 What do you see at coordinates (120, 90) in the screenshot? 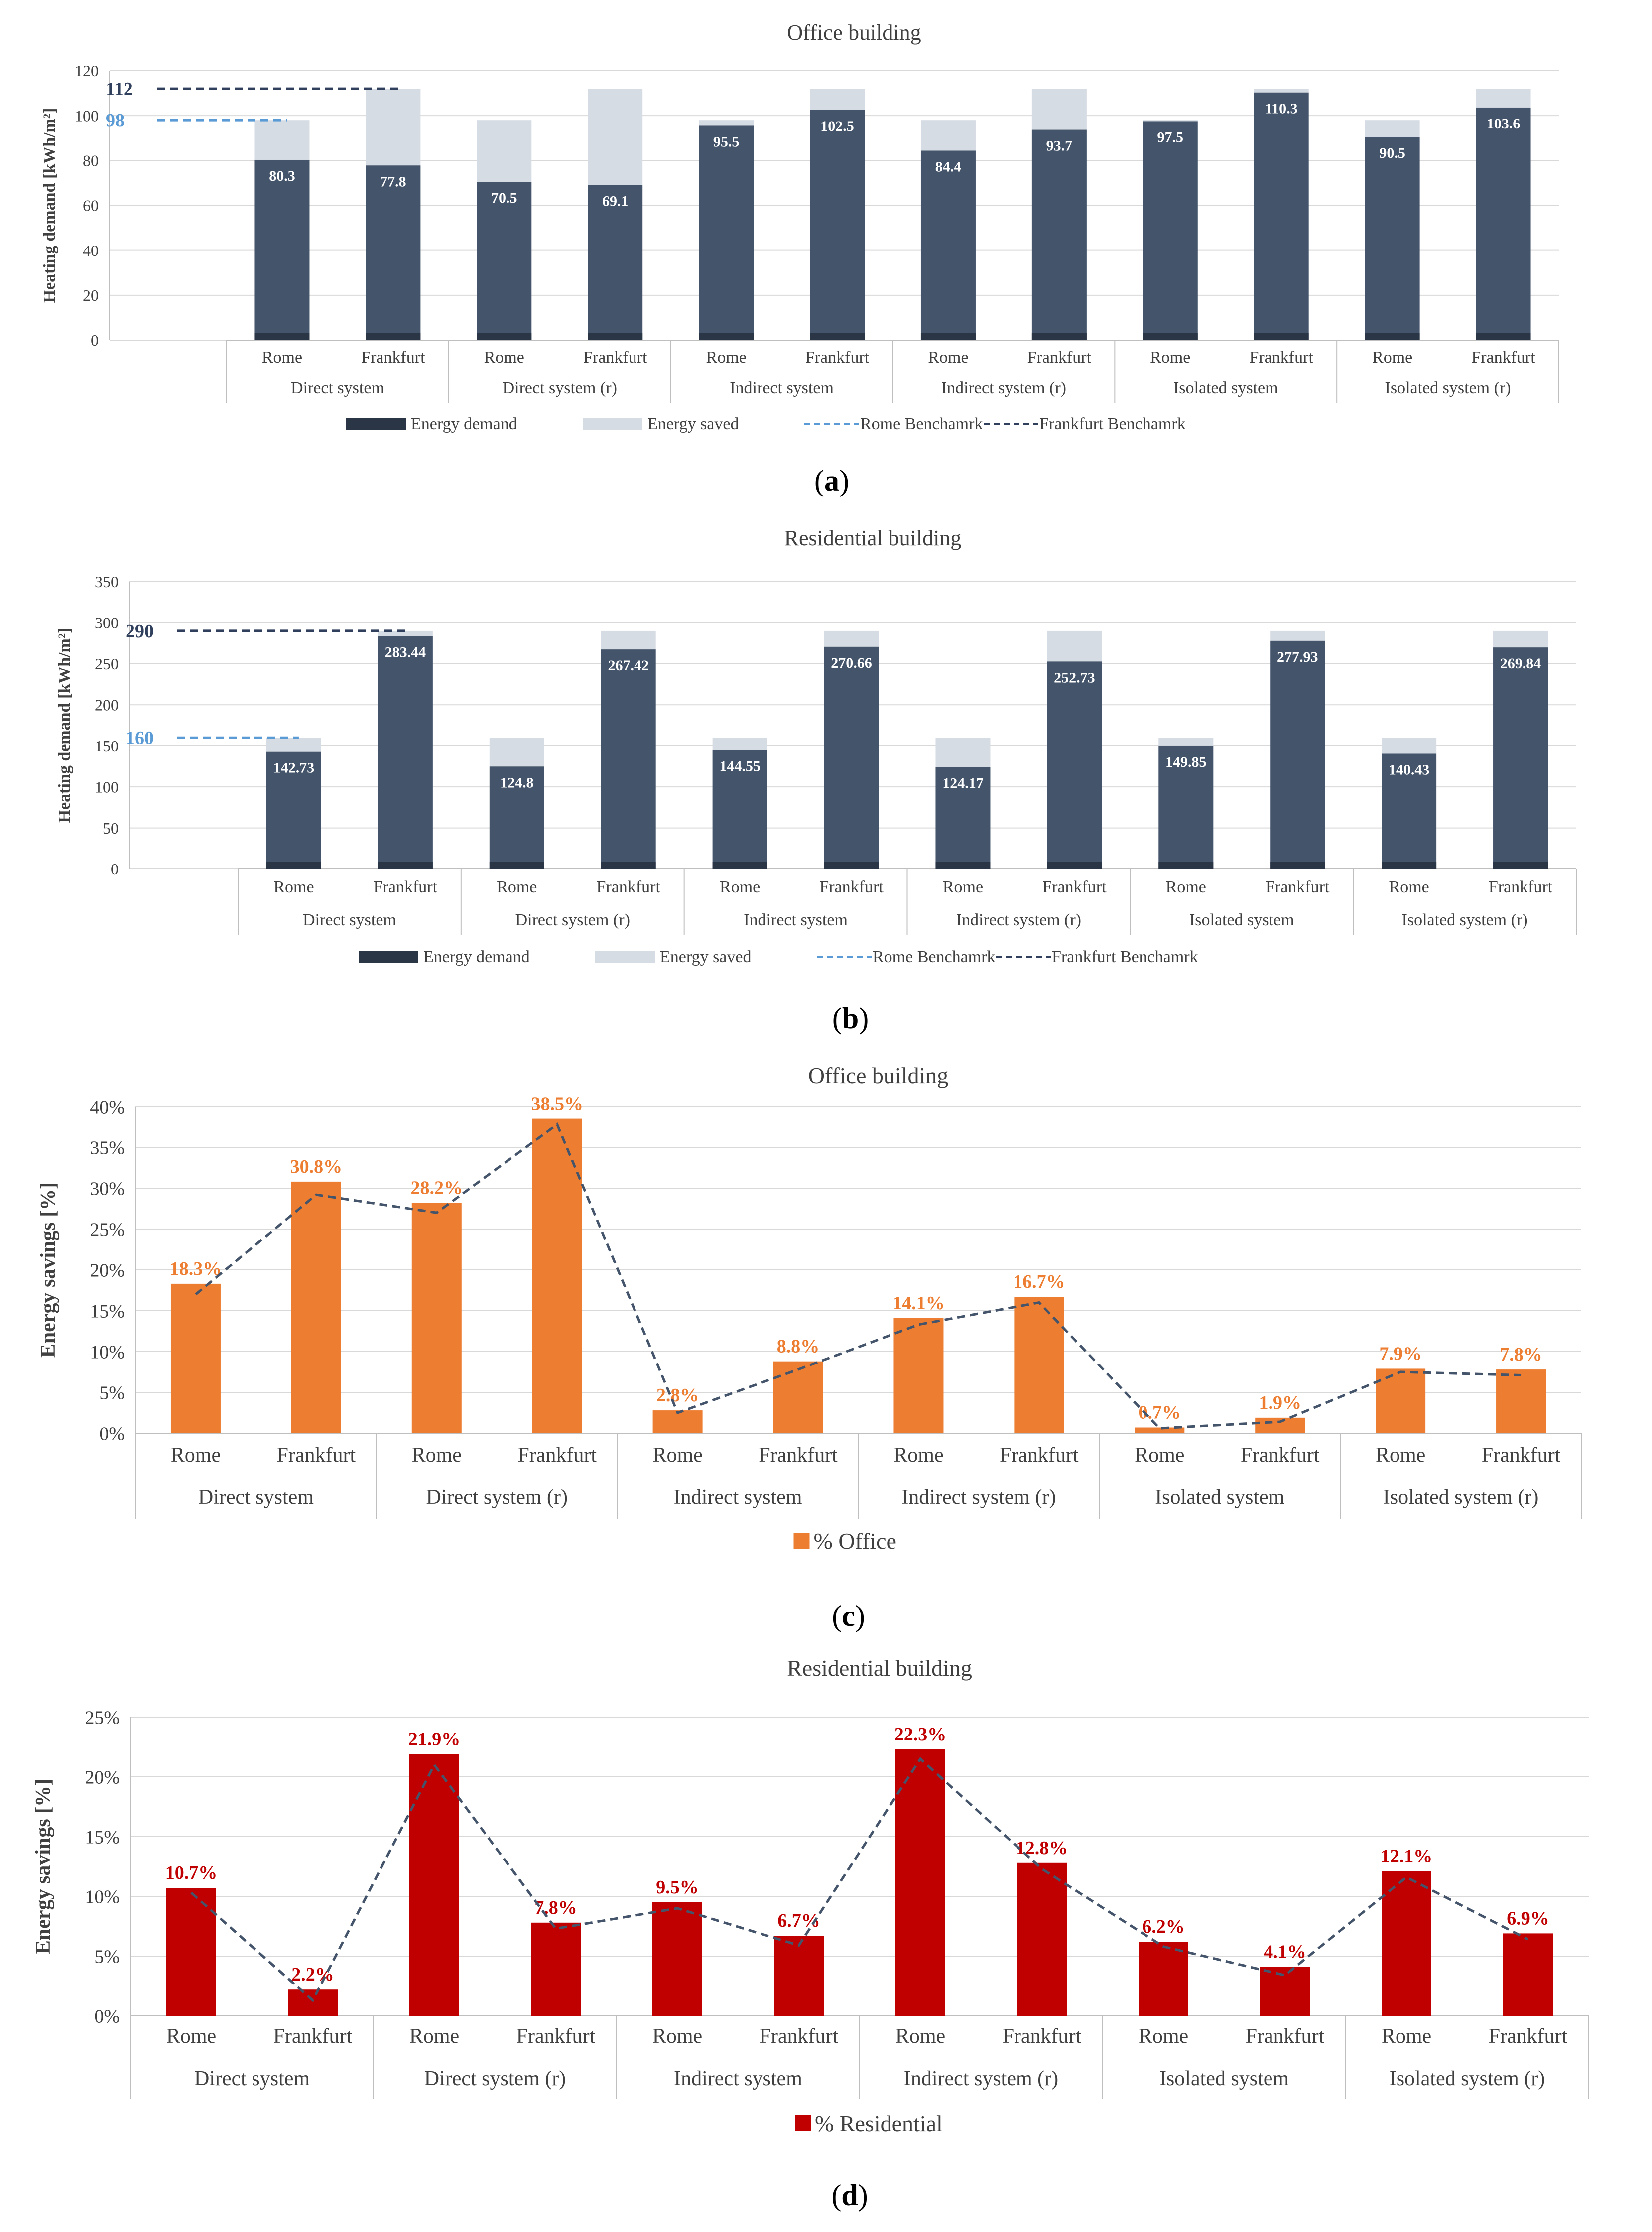
I see `benchmark-label: 112` at bounding box center [120, 90].